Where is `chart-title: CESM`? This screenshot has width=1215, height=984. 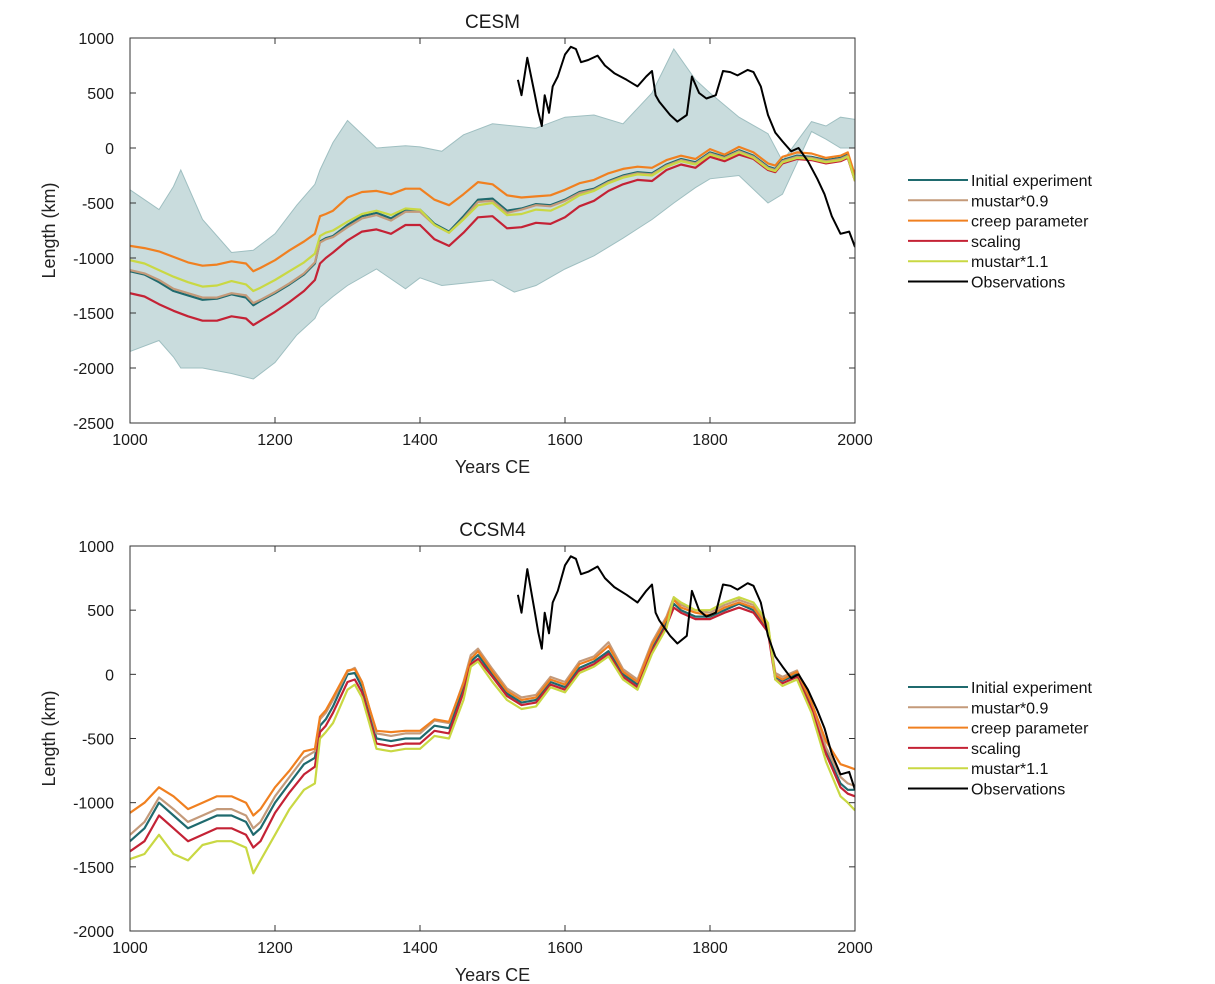
chart-title: CESM is located at coordinates (492, 22).